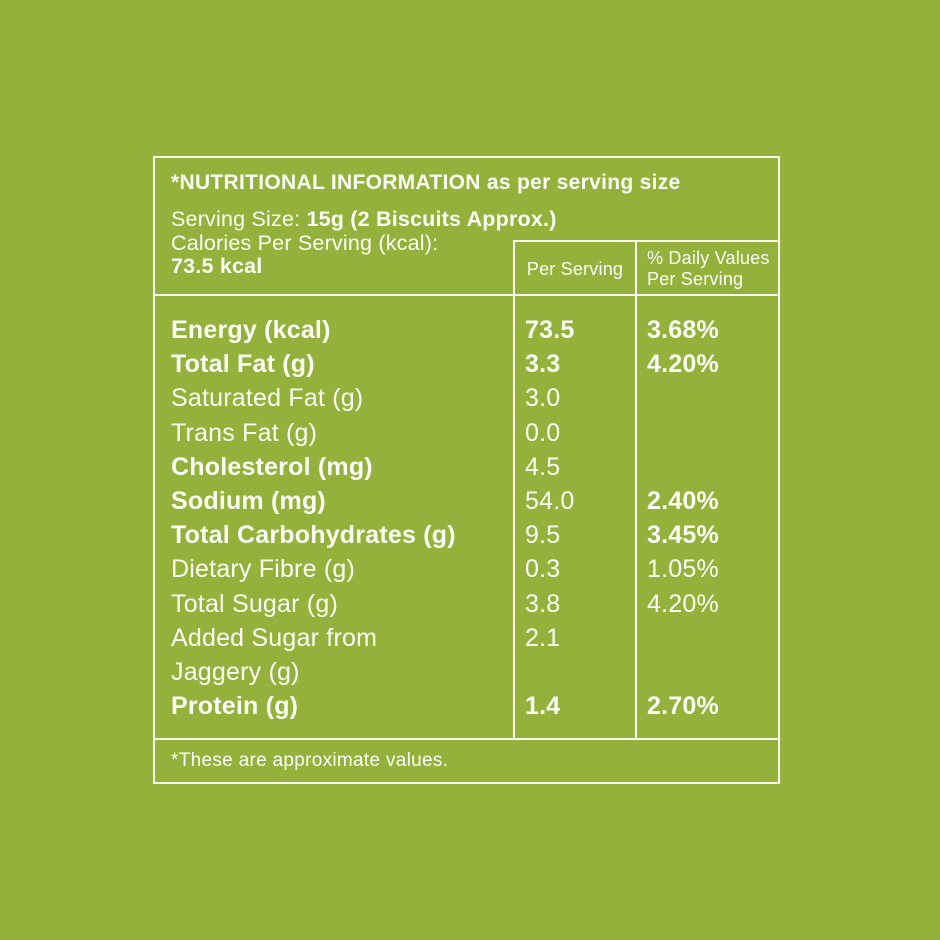 The width and height of the screenshot is (940, 940). I want to click on per-serving-value: 2.1, so click(543, 637).